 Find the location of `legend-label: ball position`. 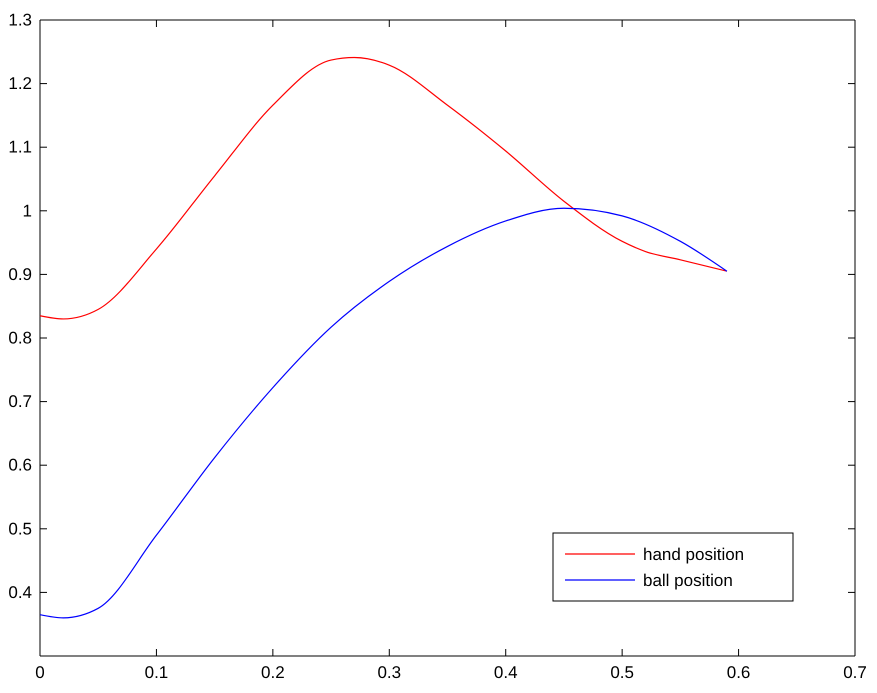

legend-label: ball position is located at coordinates (688, 580).